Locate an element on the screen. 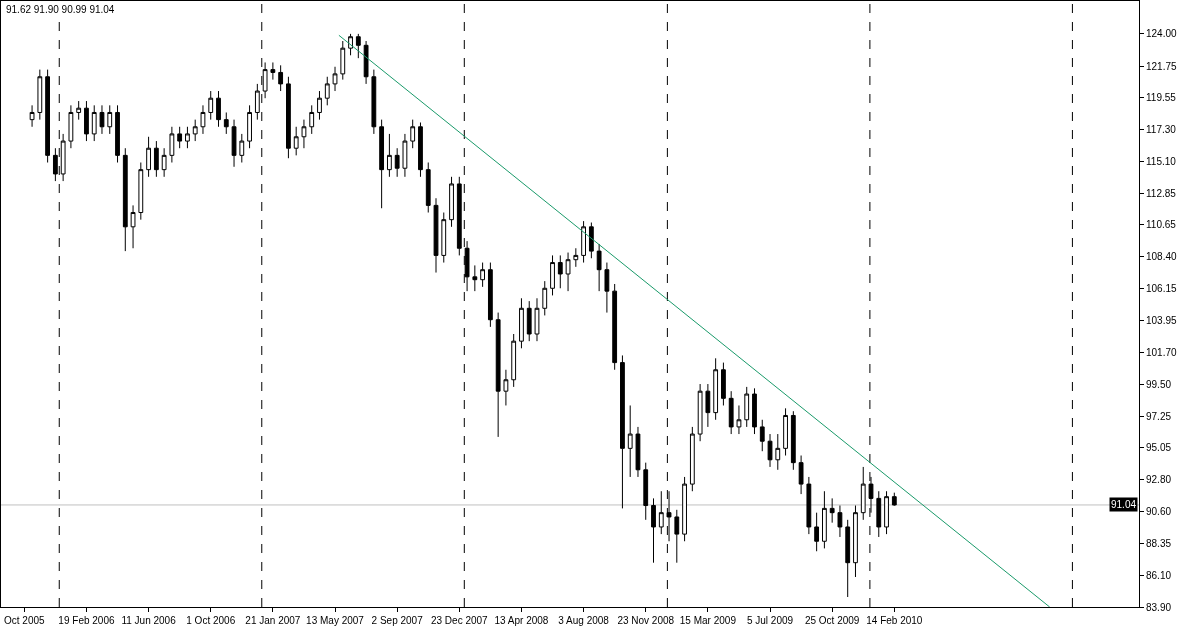 The image size is (1183, 629). y-tick-label: 101.70 is located at coordinates (1162, 353).